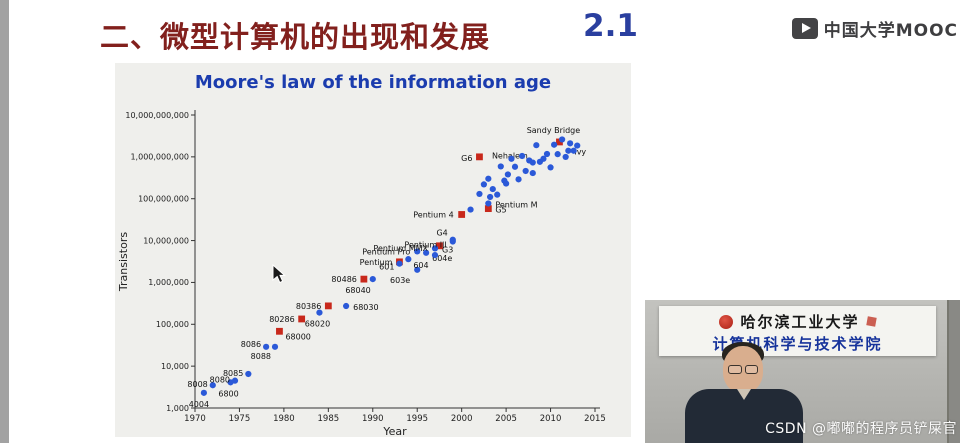  Describe the element at coordinates (297, 336) in the screenshot. I see `point-label: 68000` at that location.